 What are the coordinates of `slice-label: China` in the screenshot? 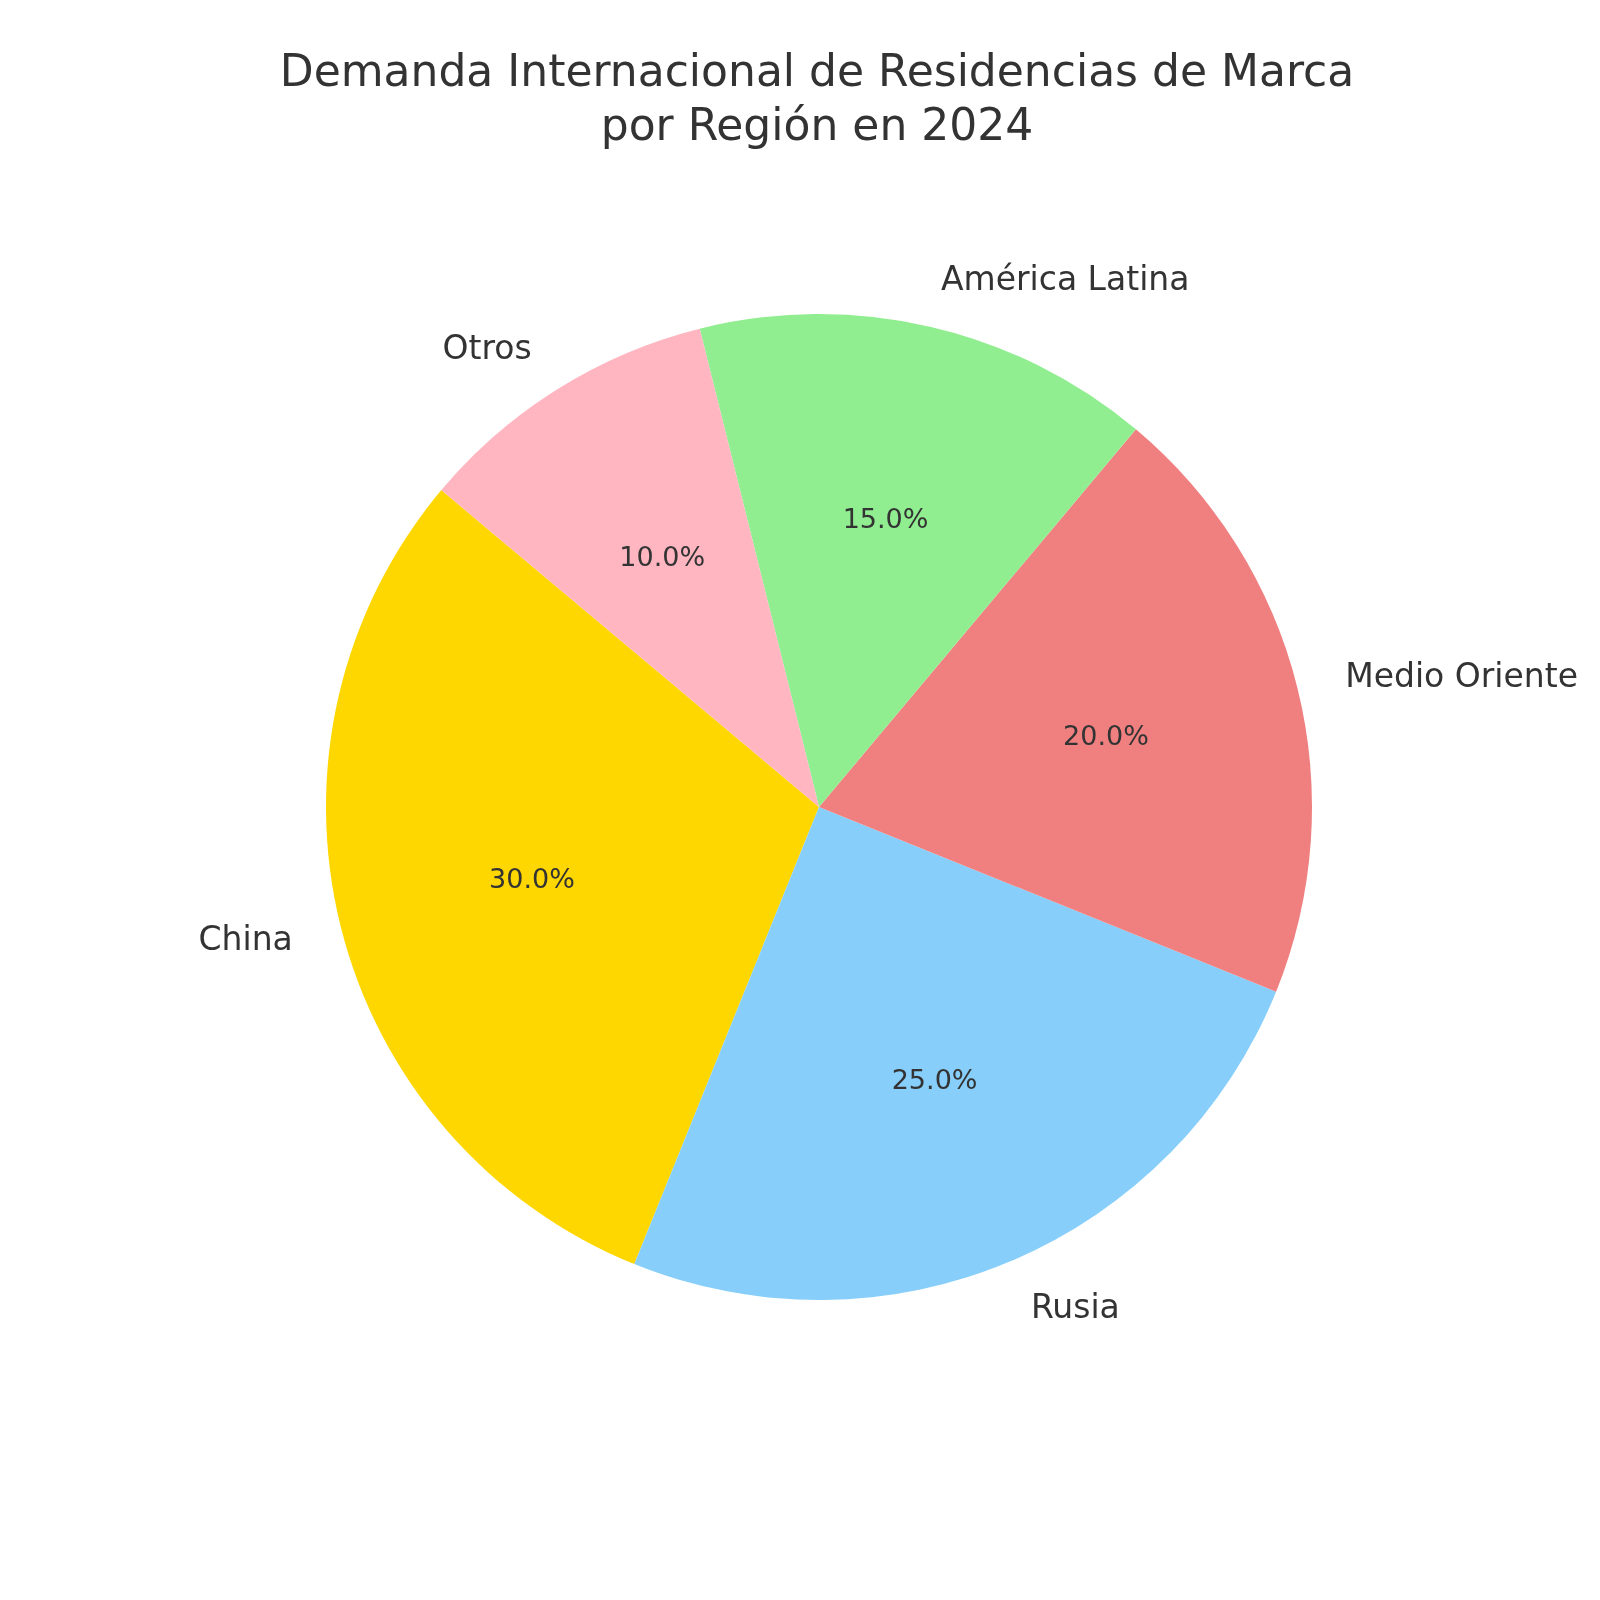 It's located at (245, 938).